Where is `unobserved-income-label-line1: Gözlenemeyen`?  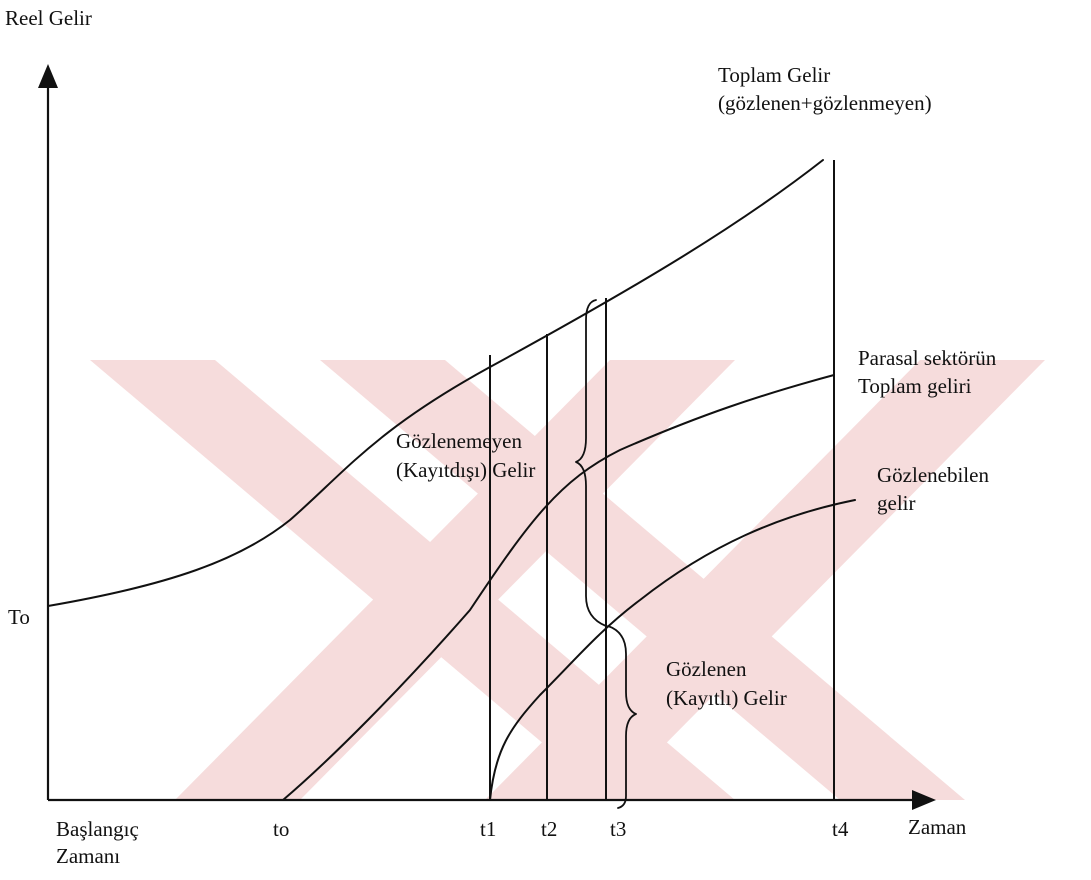 unobserved-income-label-line1: Gözlenemeyen is located at coordinates (459, 441).